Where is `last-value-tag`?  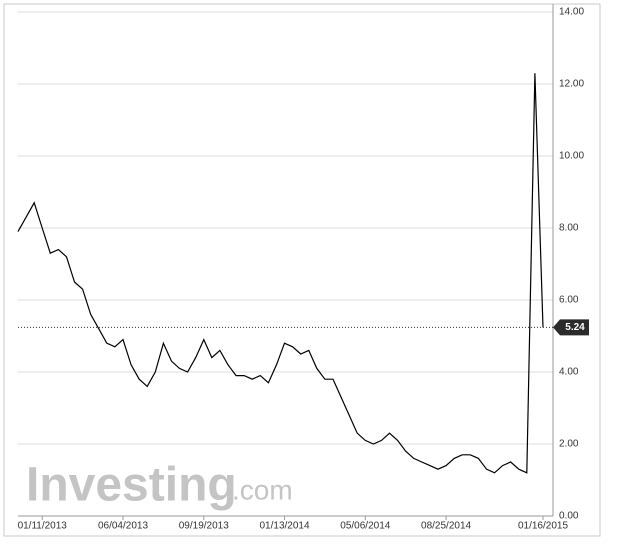 last-value-tag is located at coordinates (571, 327).